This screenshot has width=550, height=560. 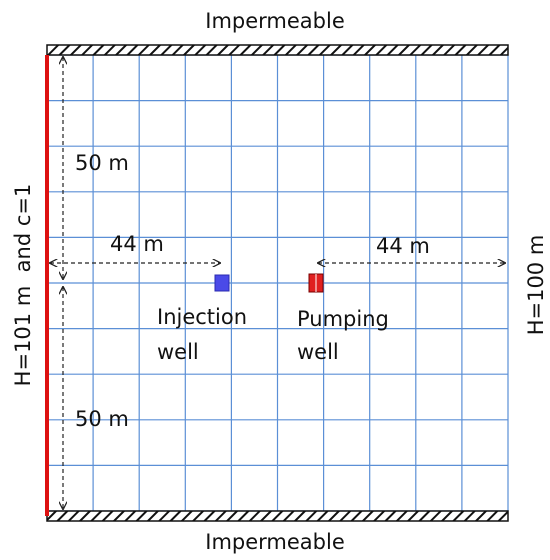 What do you see at coordinates (343, 319) in the screenshot?
I see `well-label: Pumping` at bounding box center [343, 319].